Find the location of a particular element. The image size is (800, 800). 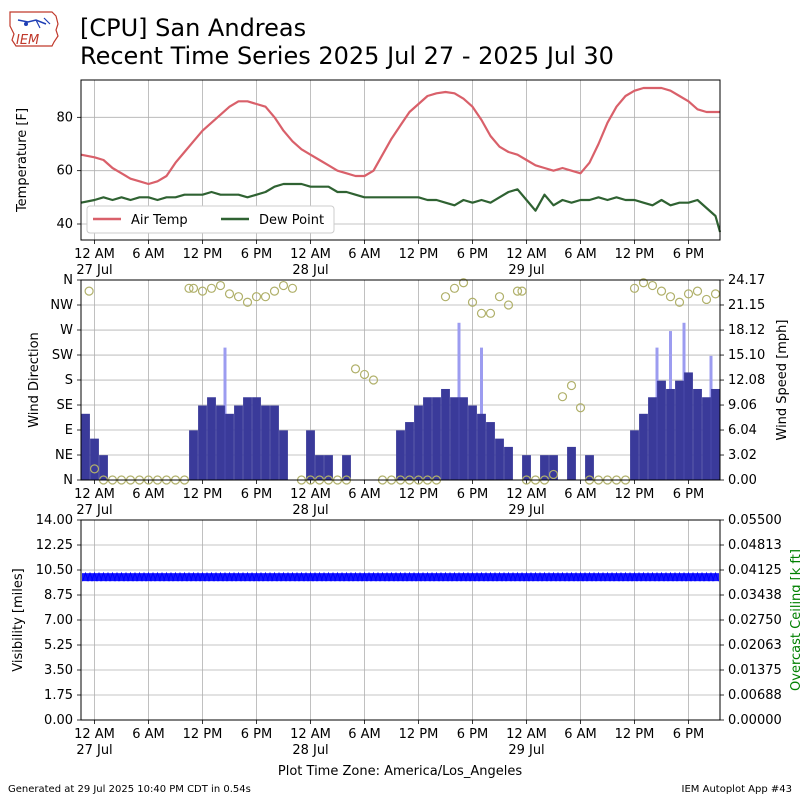

legend-label: Dew Point is located at coordinates (291, 220).